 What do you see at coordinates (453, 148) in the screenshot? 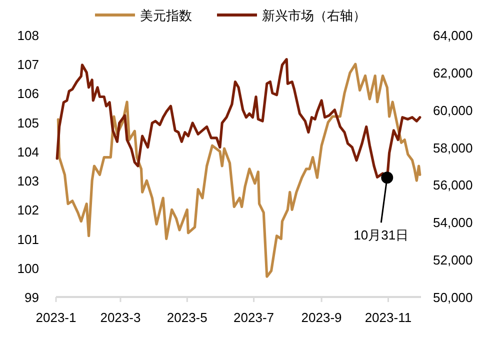
I see `y2-tick-label: 58,000` at bounding box center [453, 148].